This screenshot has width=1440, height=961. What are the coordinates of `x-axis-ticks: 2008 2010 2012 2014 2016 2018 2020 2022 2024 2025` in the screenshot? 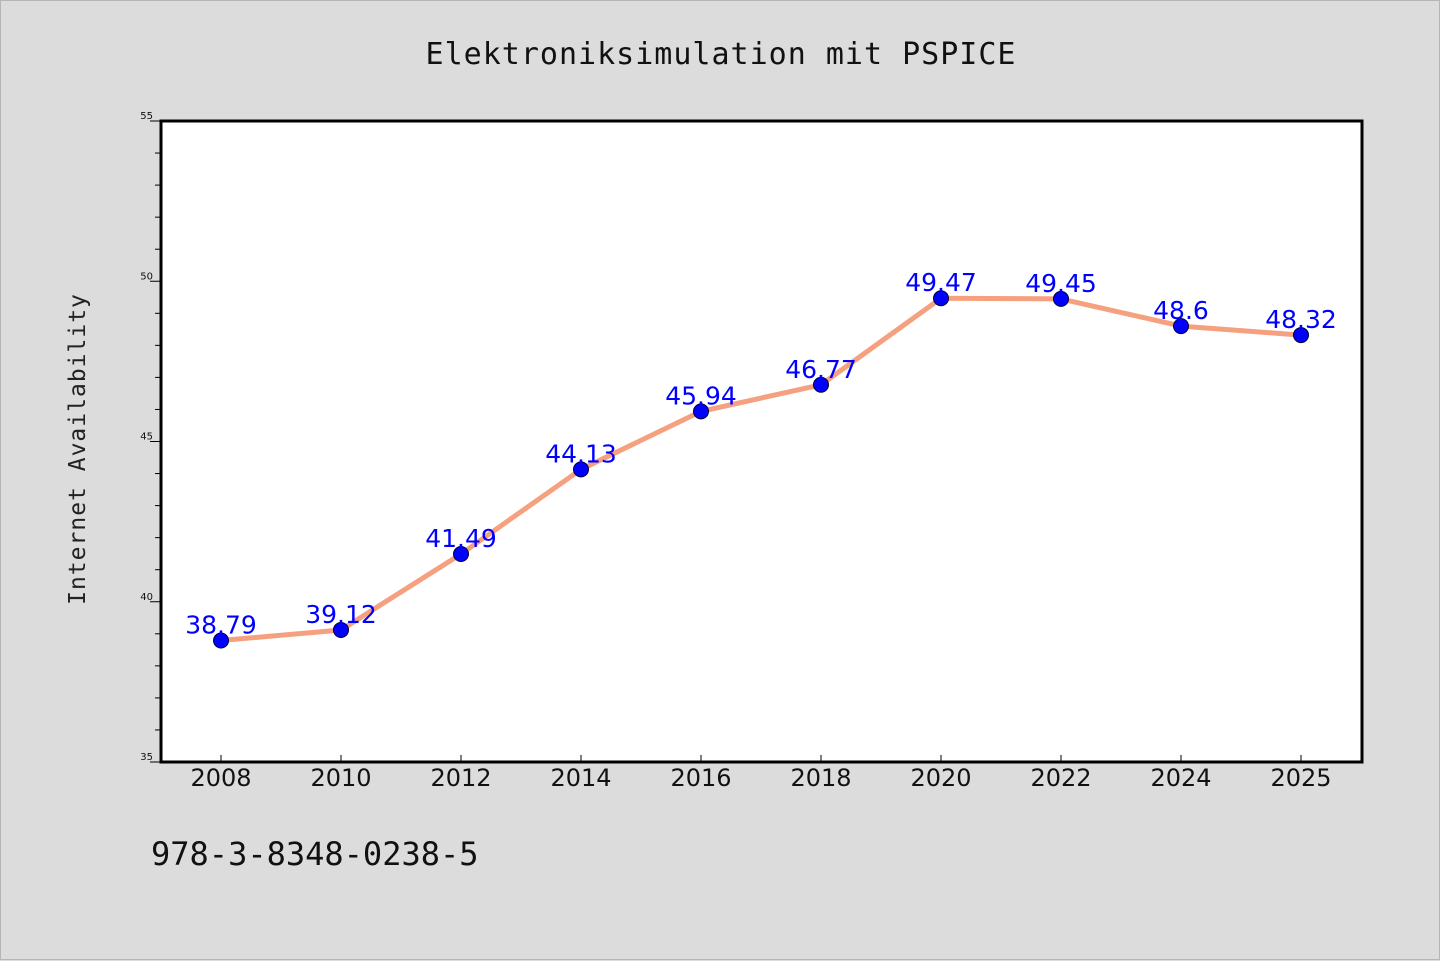 It's located at (761, 773).